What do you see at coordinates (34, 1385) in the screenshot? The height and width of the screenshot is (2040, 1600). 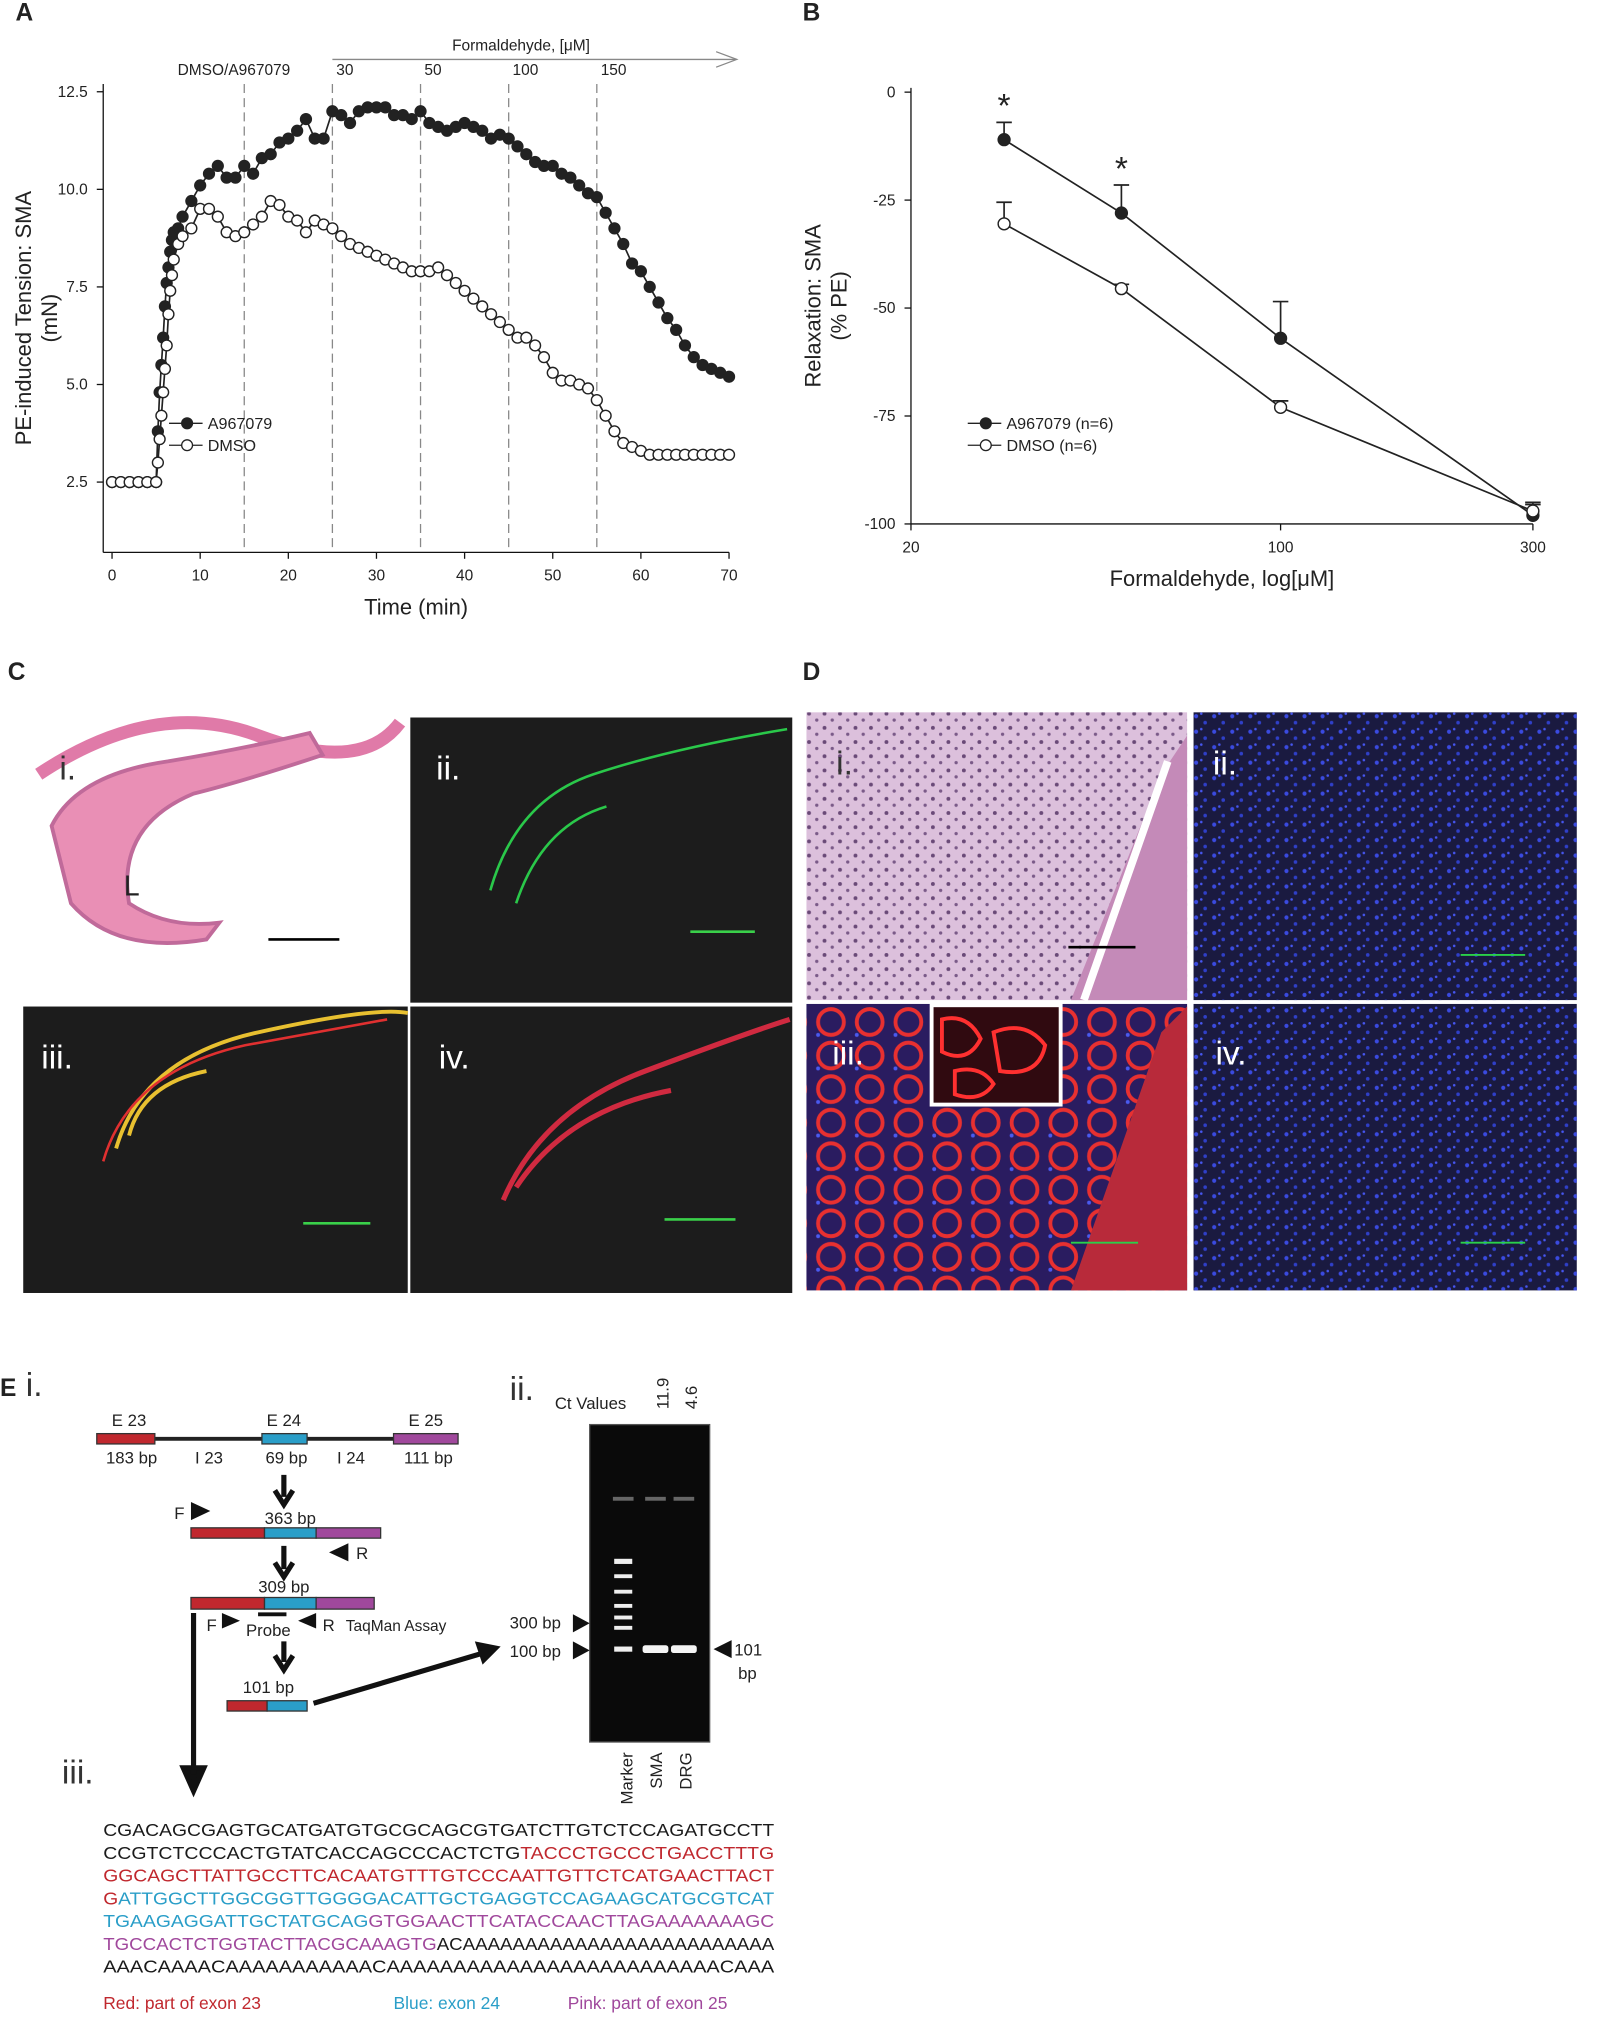 I see `sub-label: i.` at bounding box center [34, 1385].